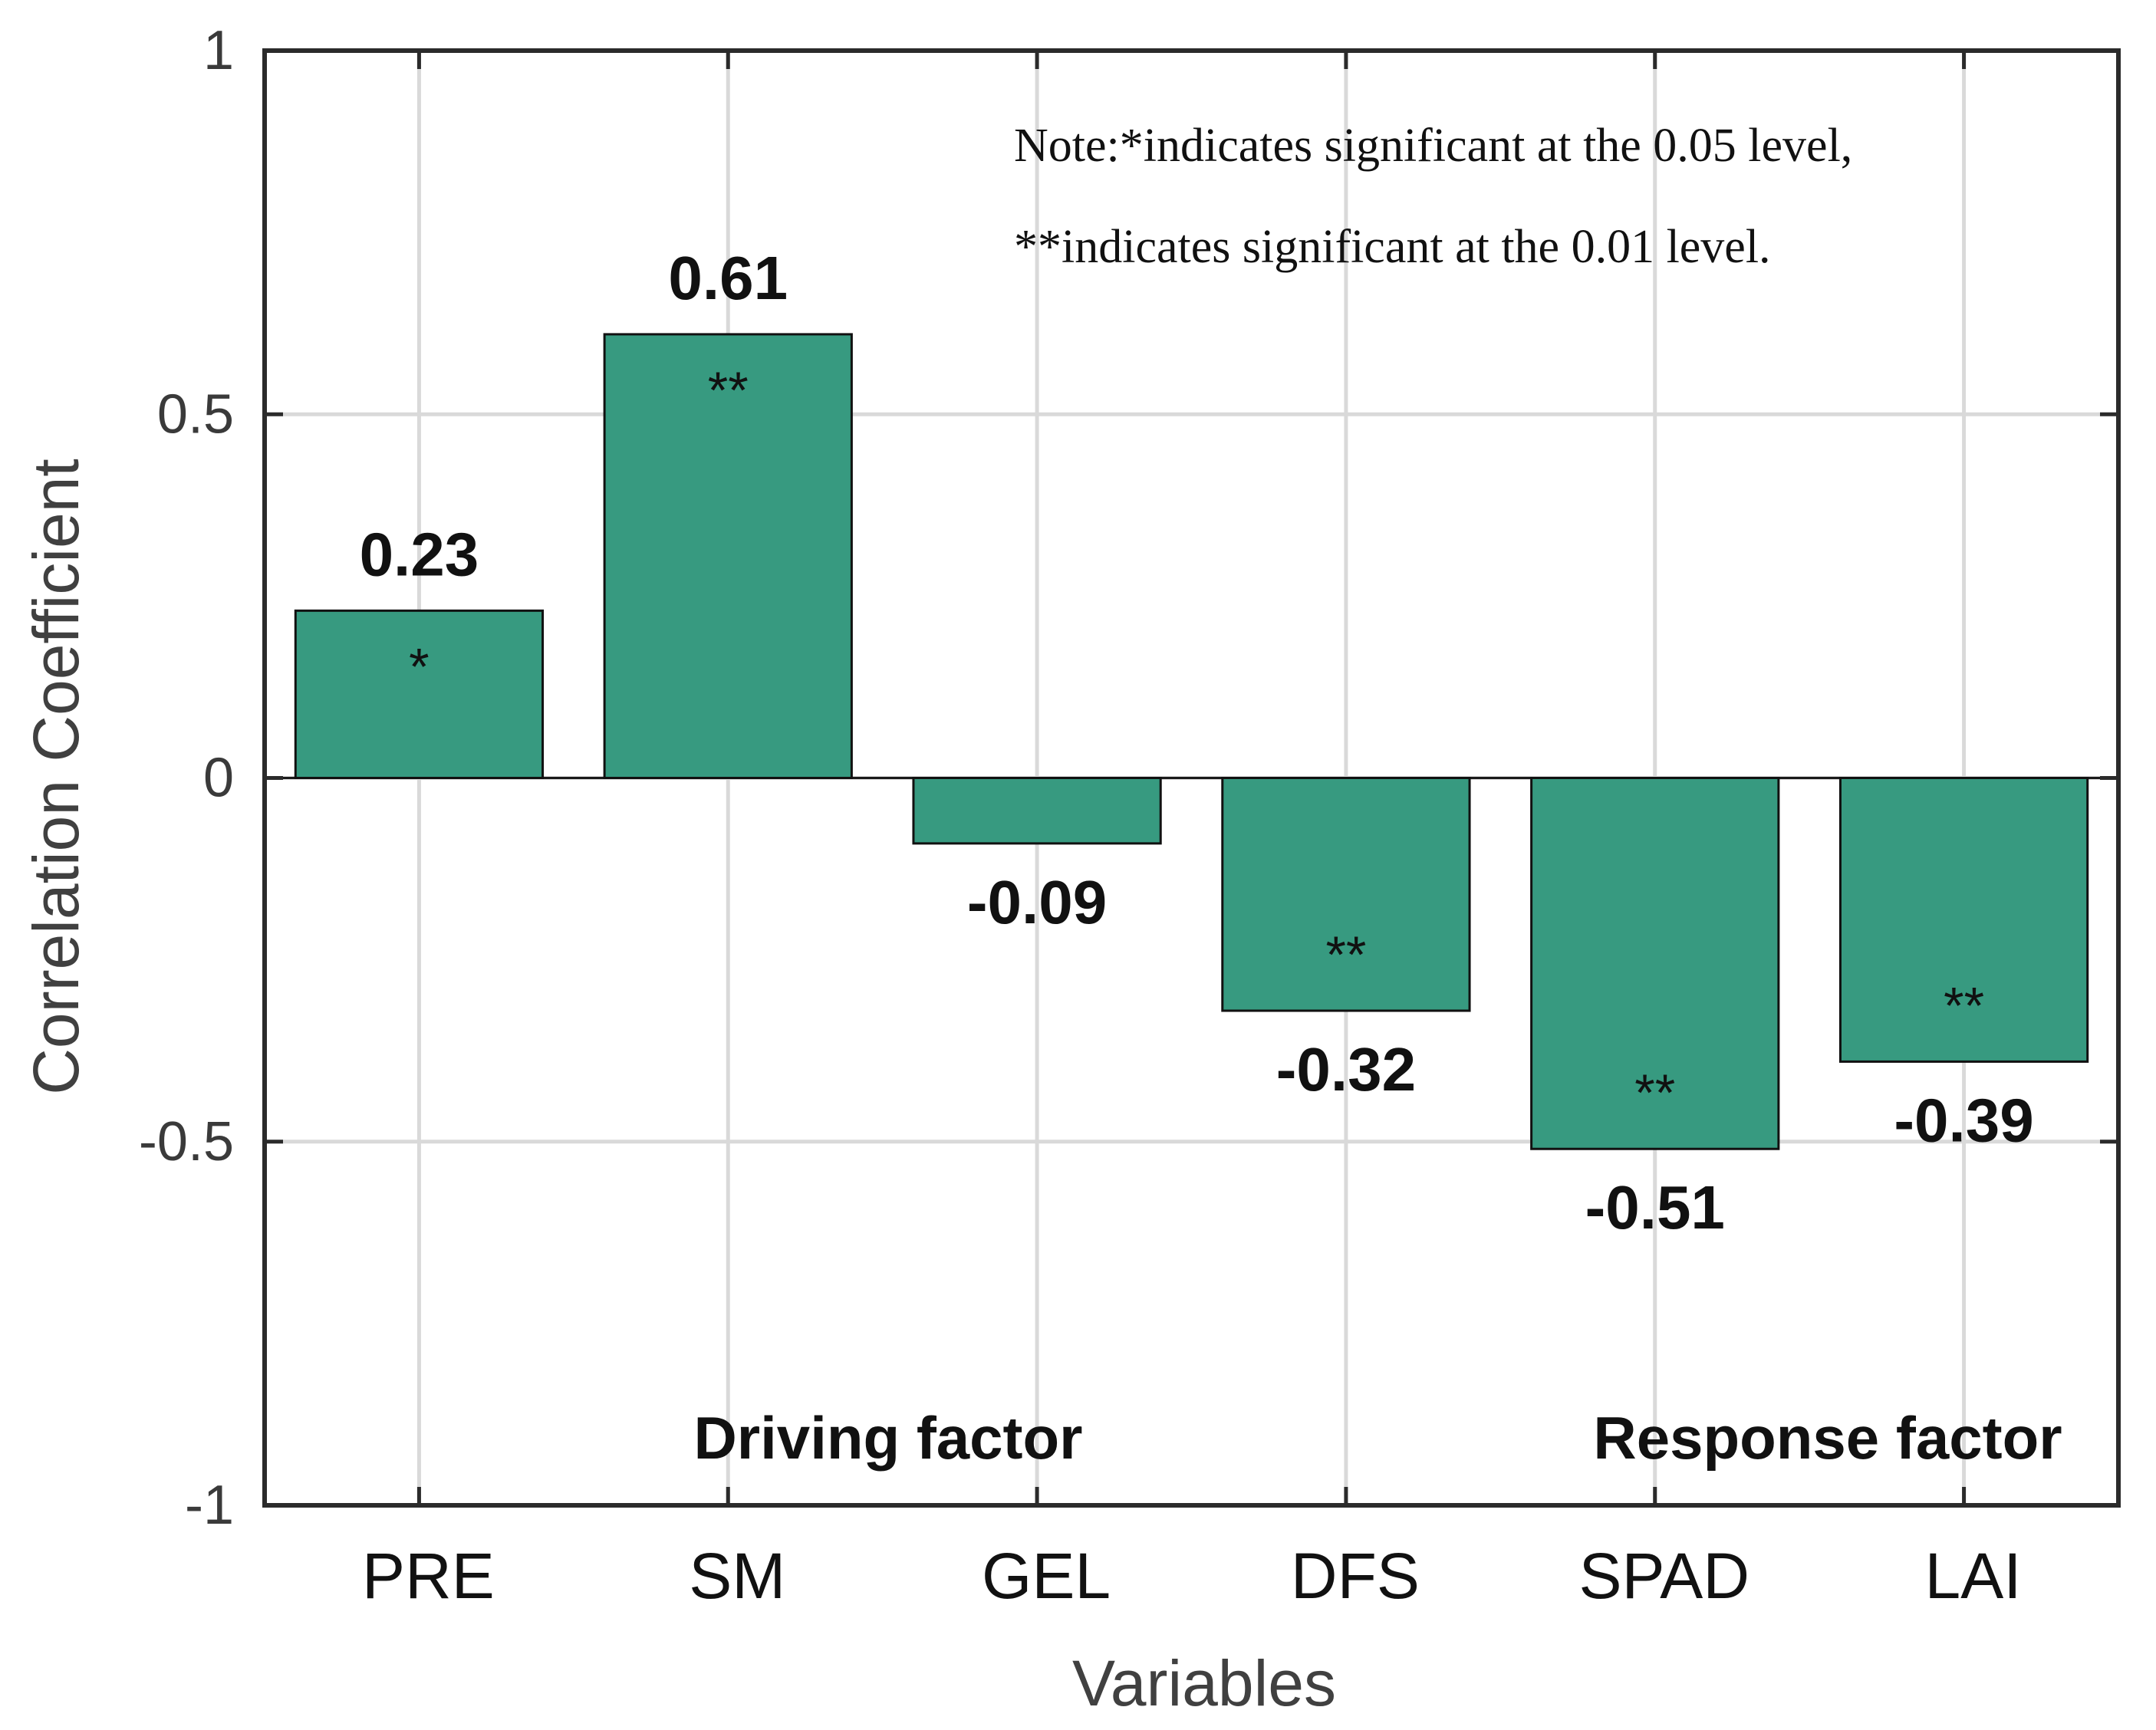 The width and height of the screenshot is (2156, 1730). What do you see at coordinates (1655, 1207) in the screenshot?
I see `value-label-spad: -0.51` at bounding box center [1655, 1207].